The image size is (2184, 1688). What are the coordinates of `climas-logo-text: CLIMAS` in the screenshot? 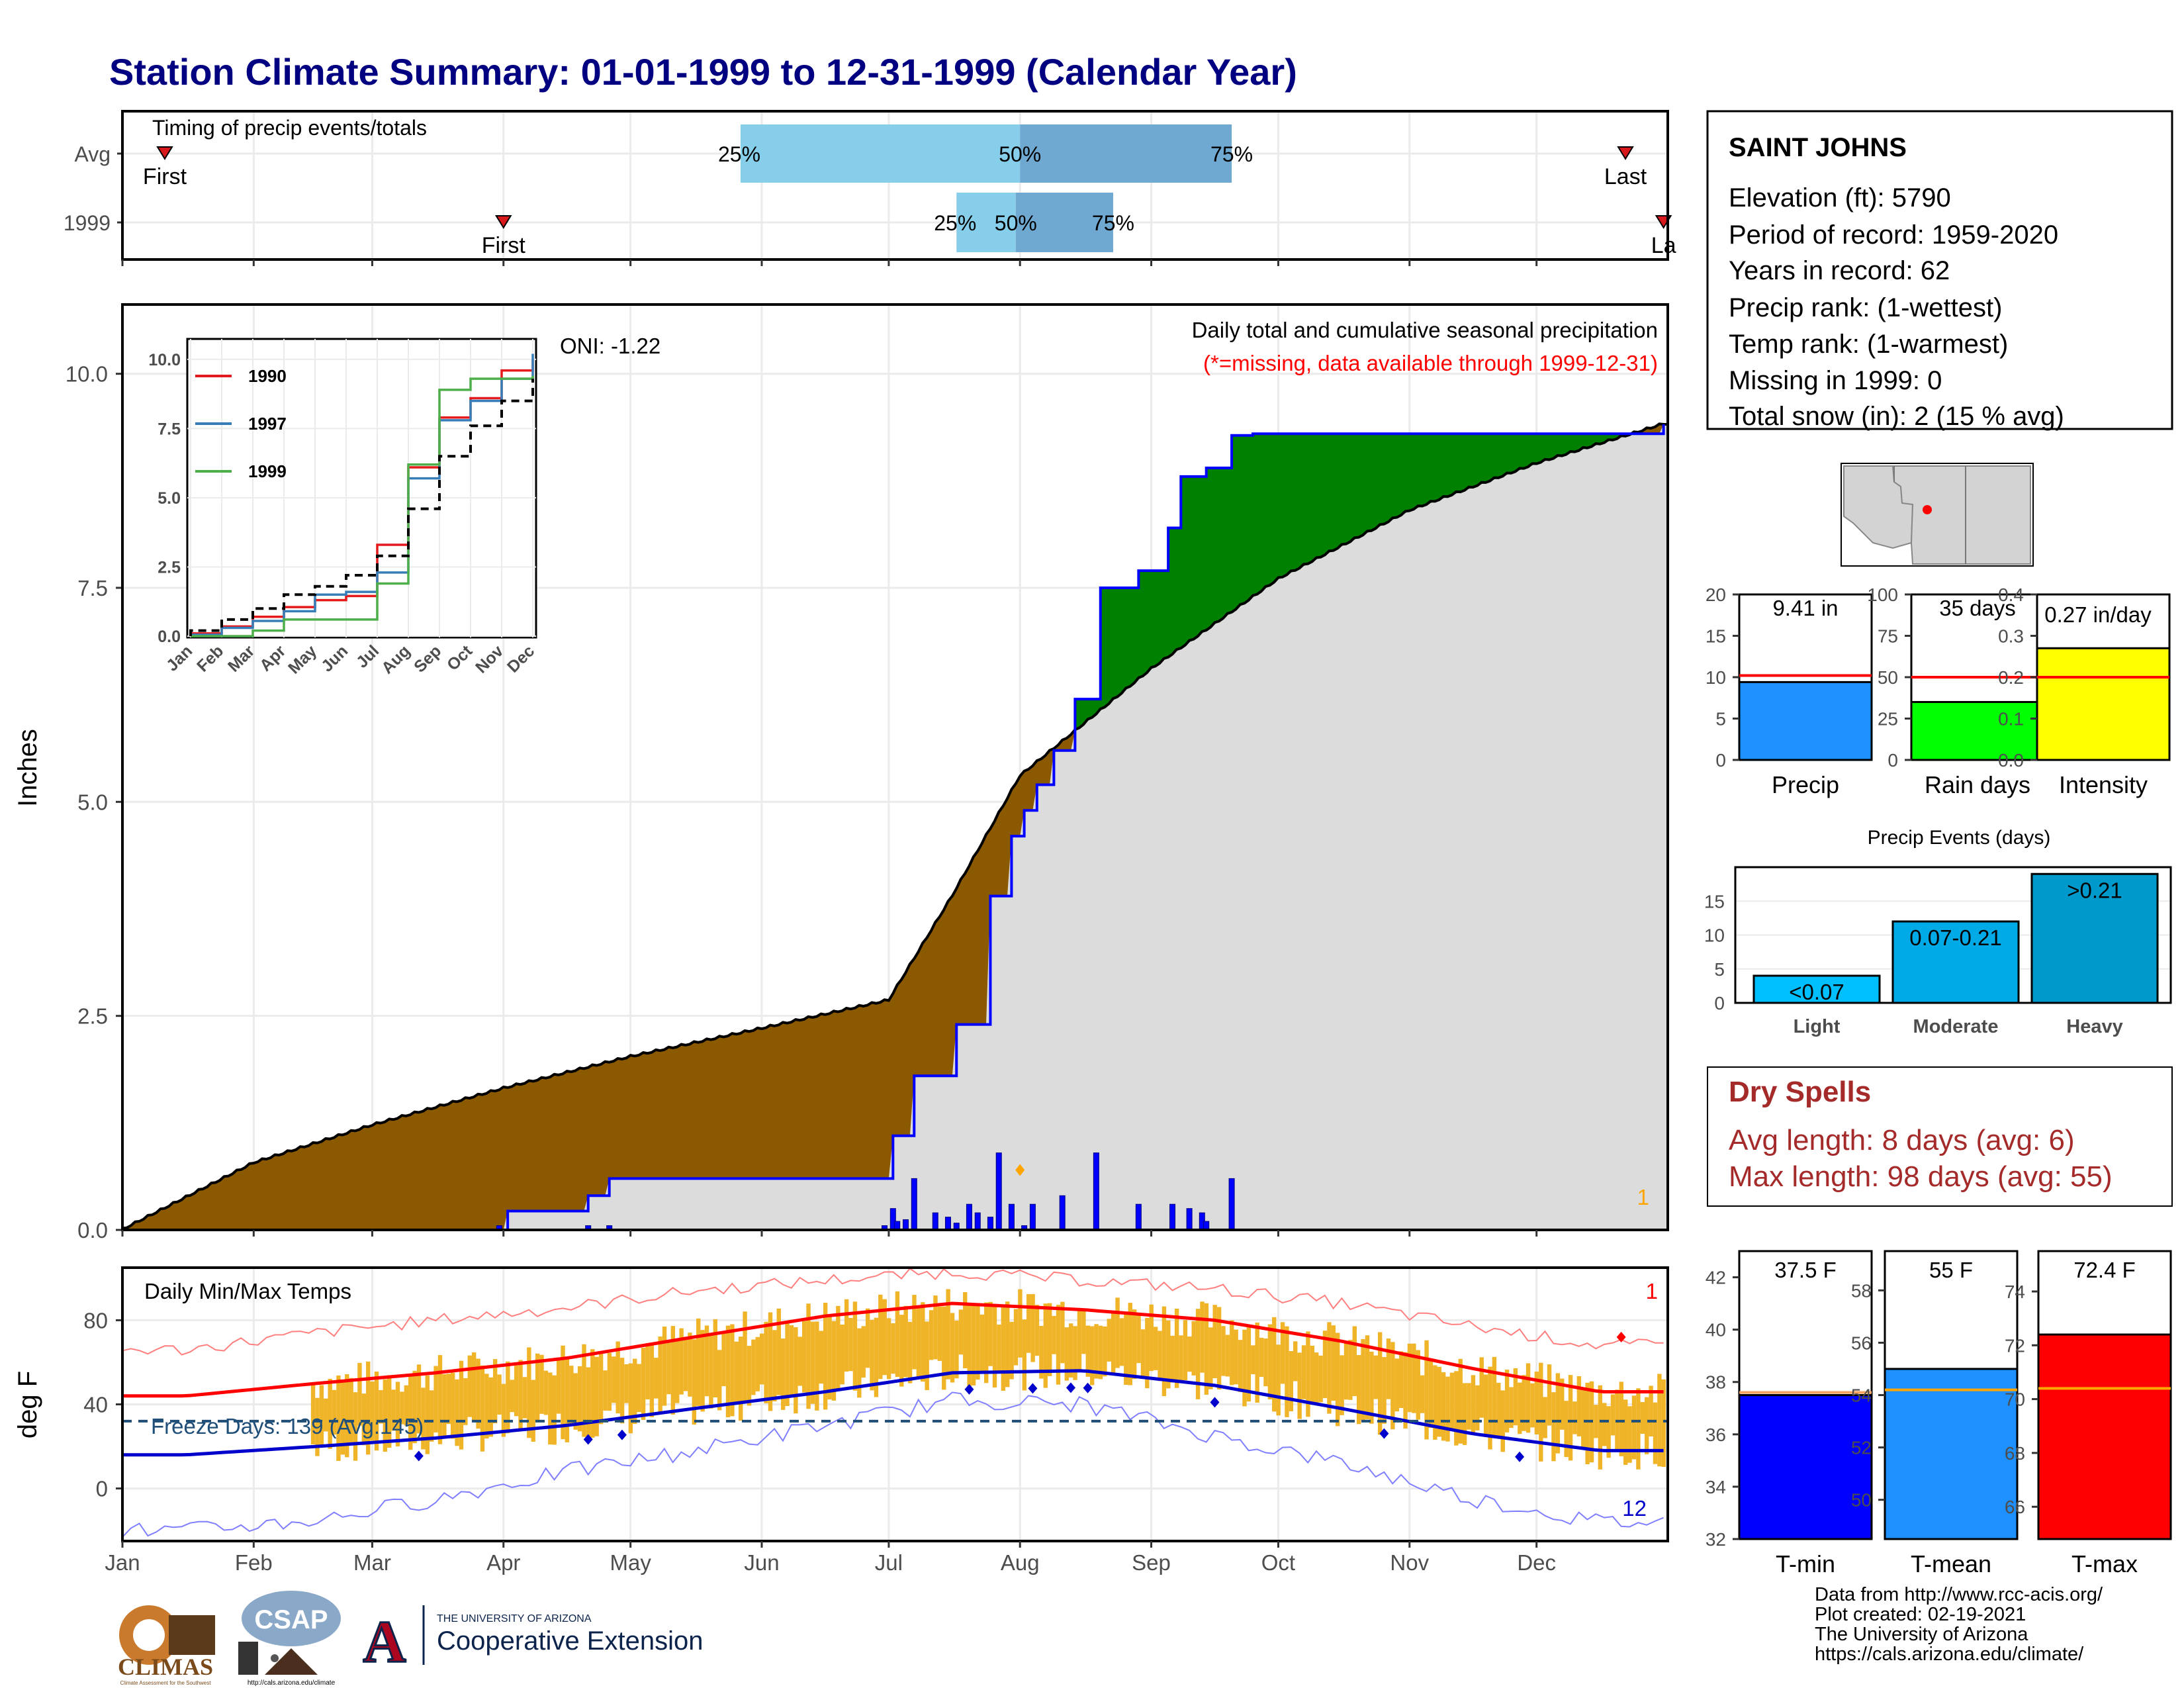 It's located at (165, 1667).